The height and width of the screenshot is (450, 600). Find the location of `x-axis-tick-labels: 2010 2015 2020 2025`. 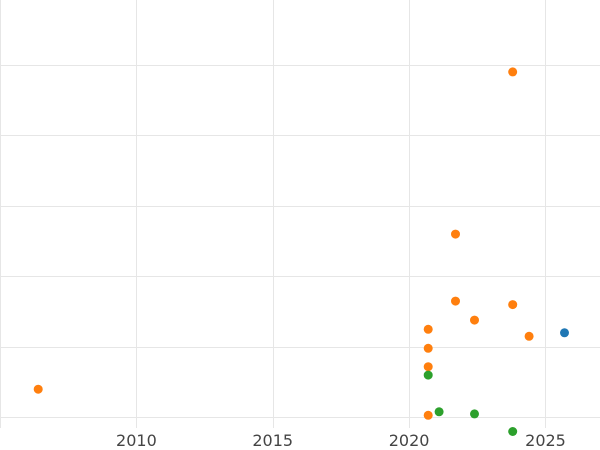

x-axis-tick-labels: 2010 2015 2020 2025 is located at coordinates (341, 440).